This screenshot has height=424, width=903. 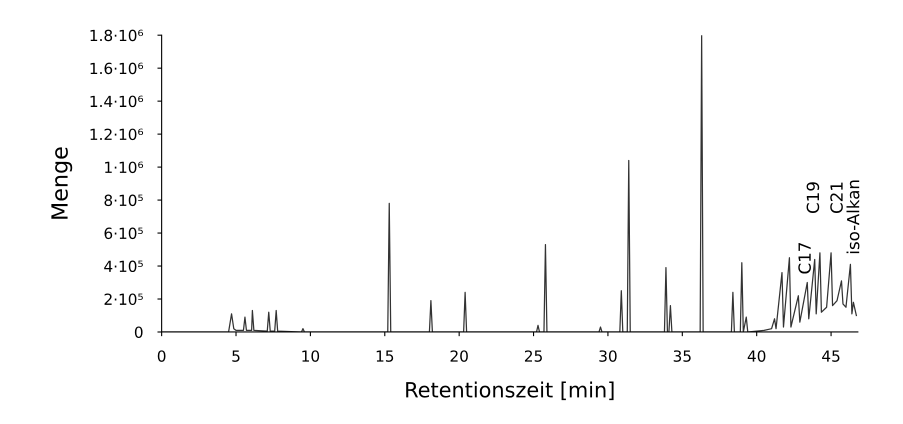 I want to click on x-tick-label: 30, so click(x=608, y=356).